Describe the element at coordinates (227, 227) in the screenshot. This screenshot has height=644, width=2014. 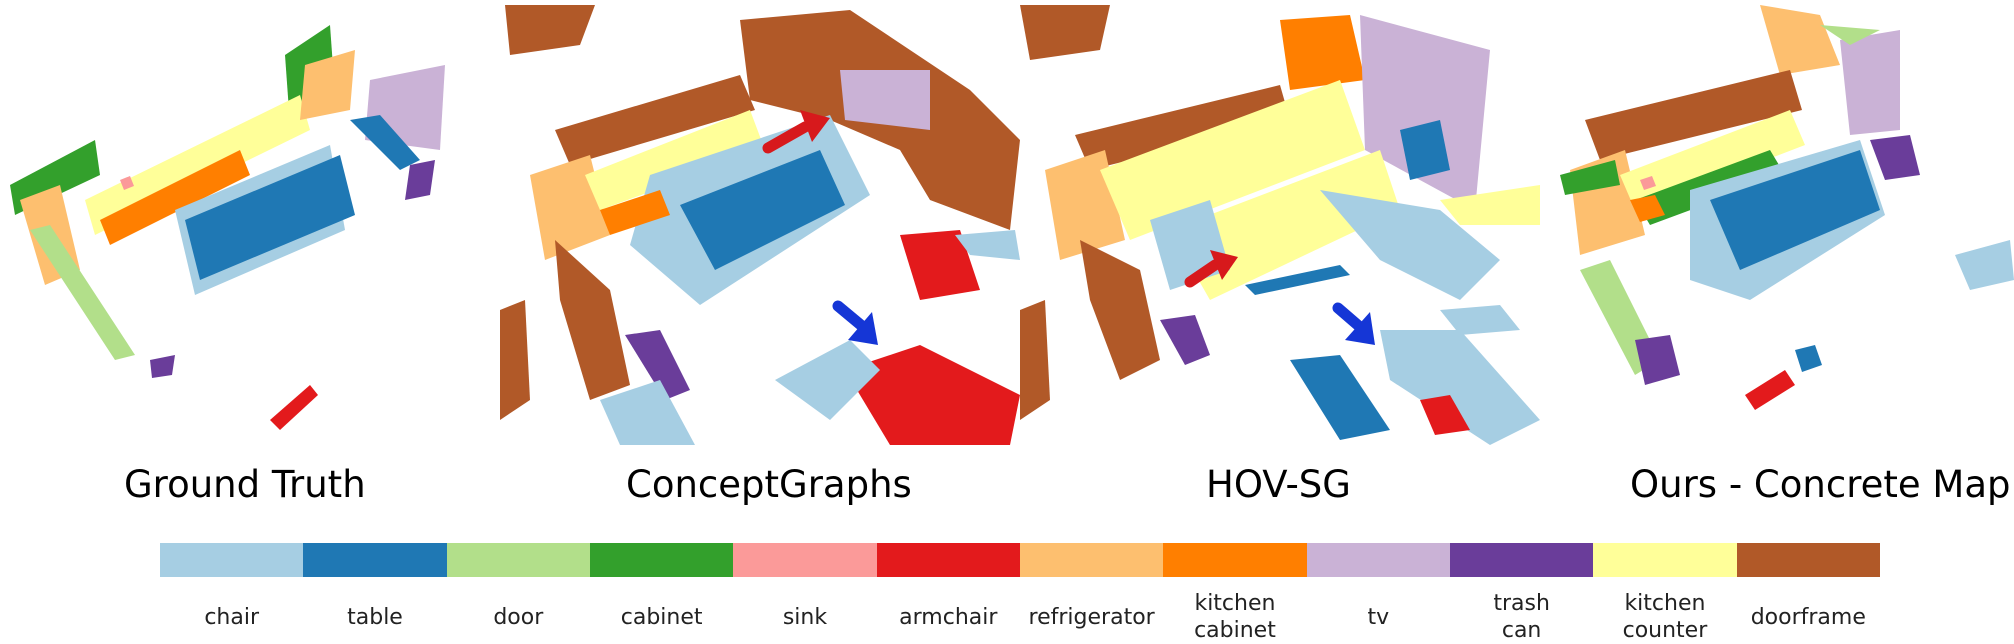
I see `ground-truth-scene` at that location.